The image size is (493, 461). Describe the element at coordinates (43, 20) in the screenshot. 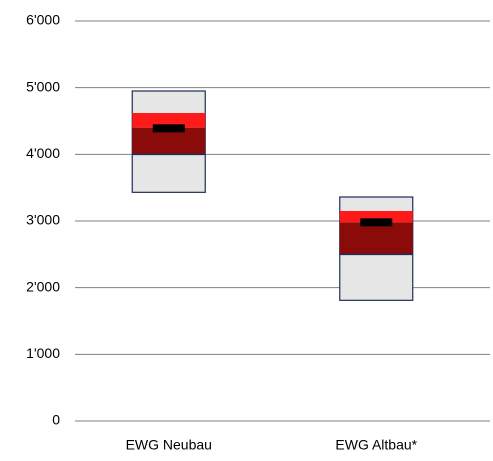

I see `y-tick-label: 6'000` at that location.